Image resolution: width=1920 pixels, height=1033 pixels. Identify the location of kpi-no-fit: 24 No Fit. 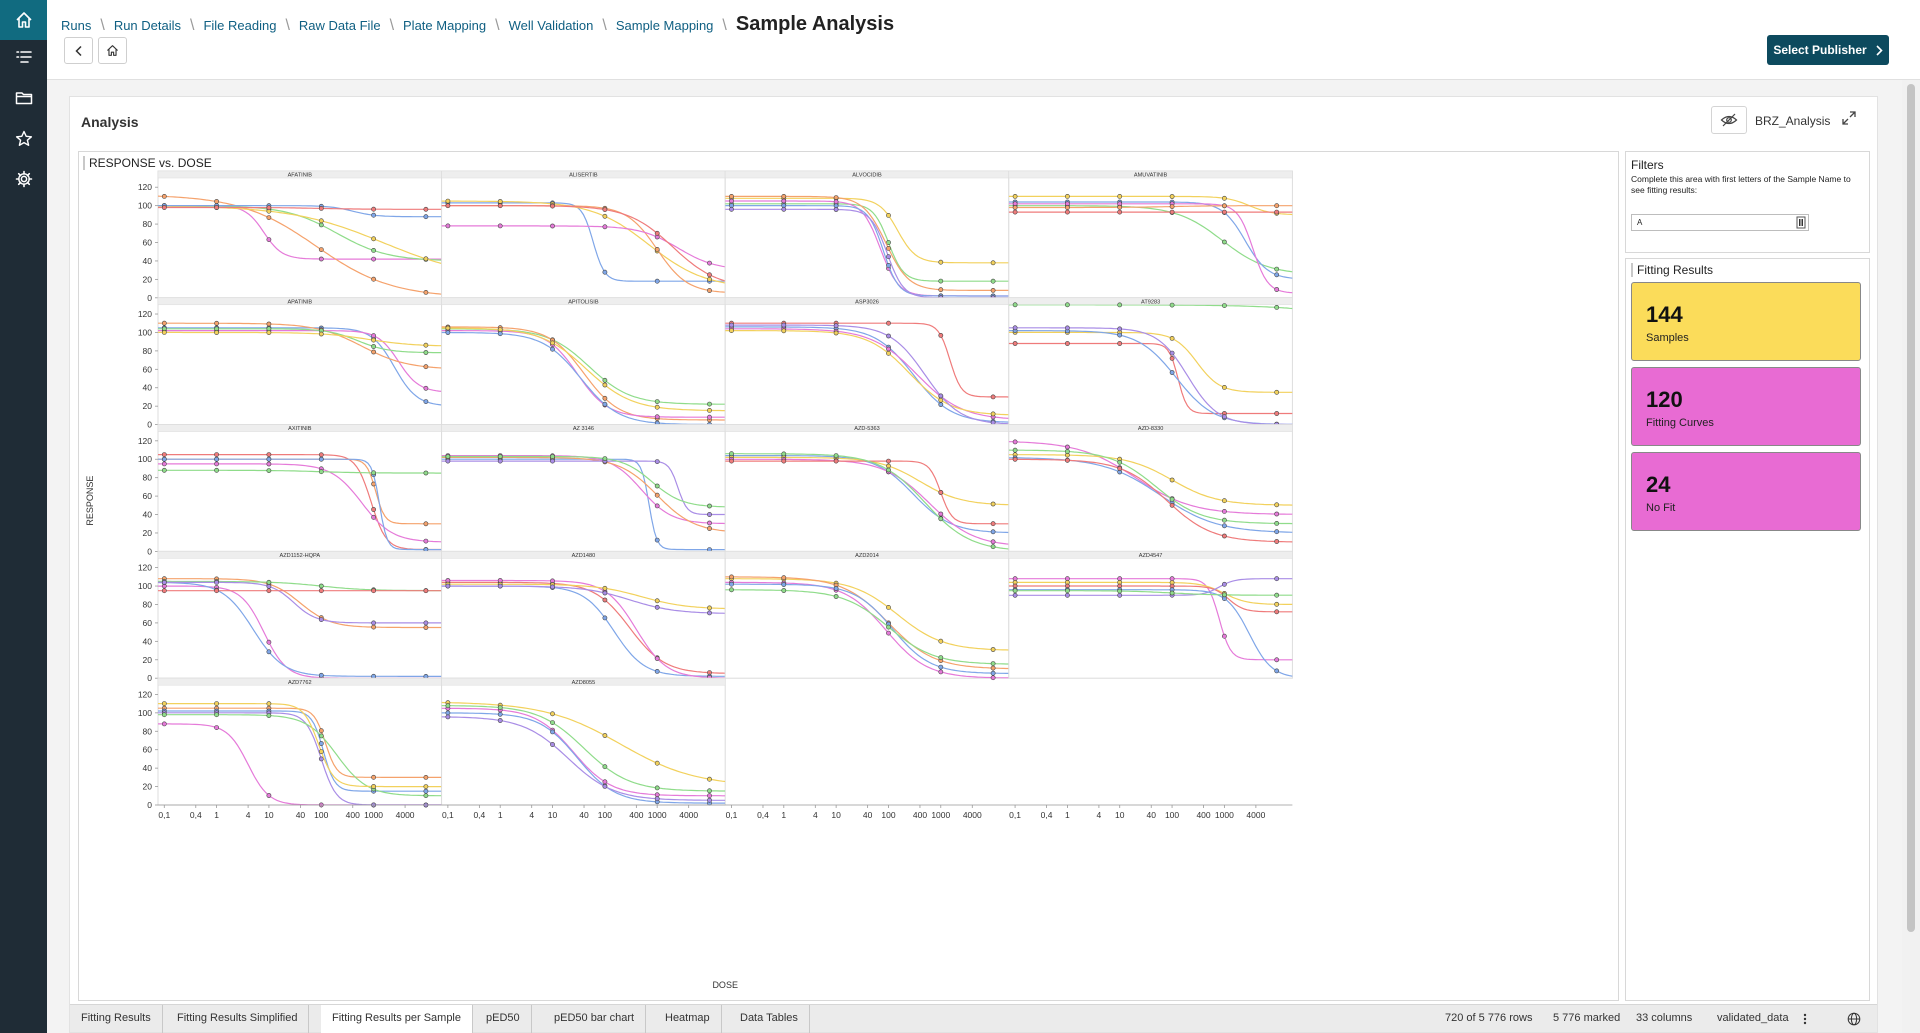
(1746, 491).